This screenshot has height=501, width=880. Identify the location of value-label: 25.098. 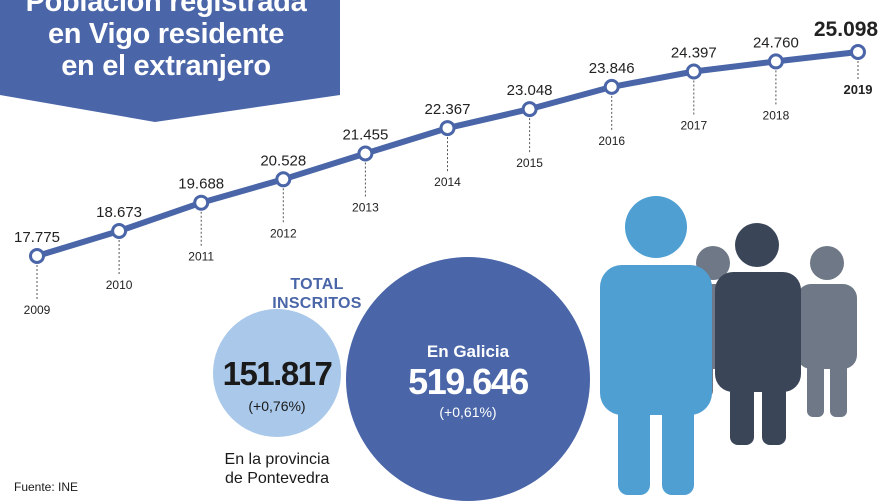
(846, 29).